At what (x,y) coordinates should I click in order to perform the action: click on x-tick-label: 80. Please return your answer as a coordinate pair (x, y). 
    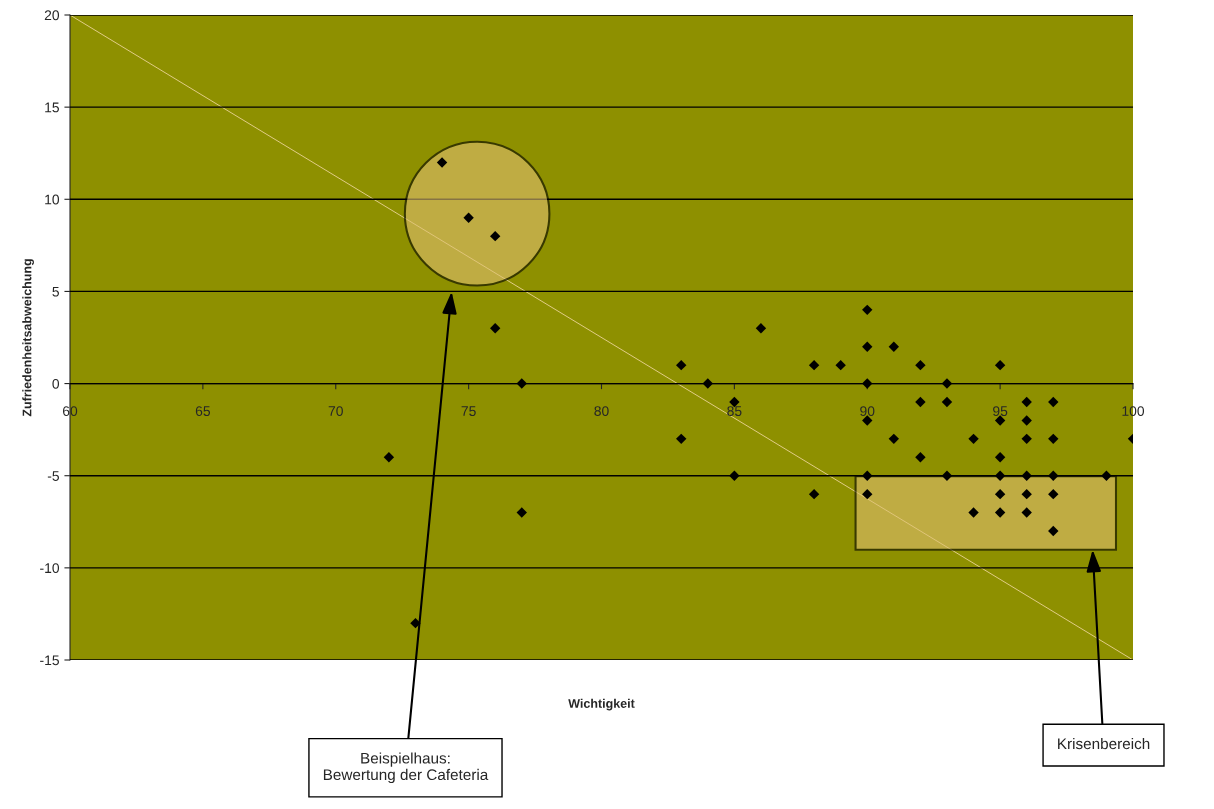
    Looking at the image, I should click on (601, 411).